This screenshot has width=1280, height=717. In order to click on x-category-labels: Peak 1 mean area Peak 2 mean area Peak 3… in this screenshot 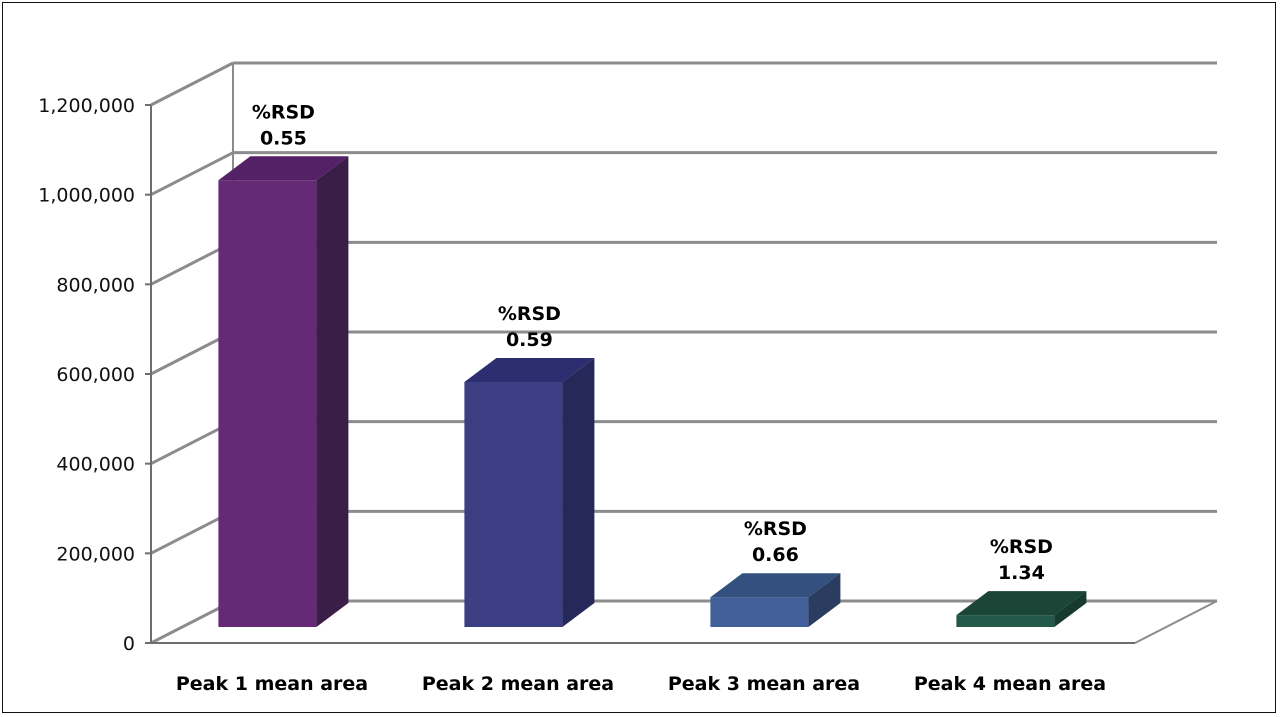, I will do `click(641, 684)`.